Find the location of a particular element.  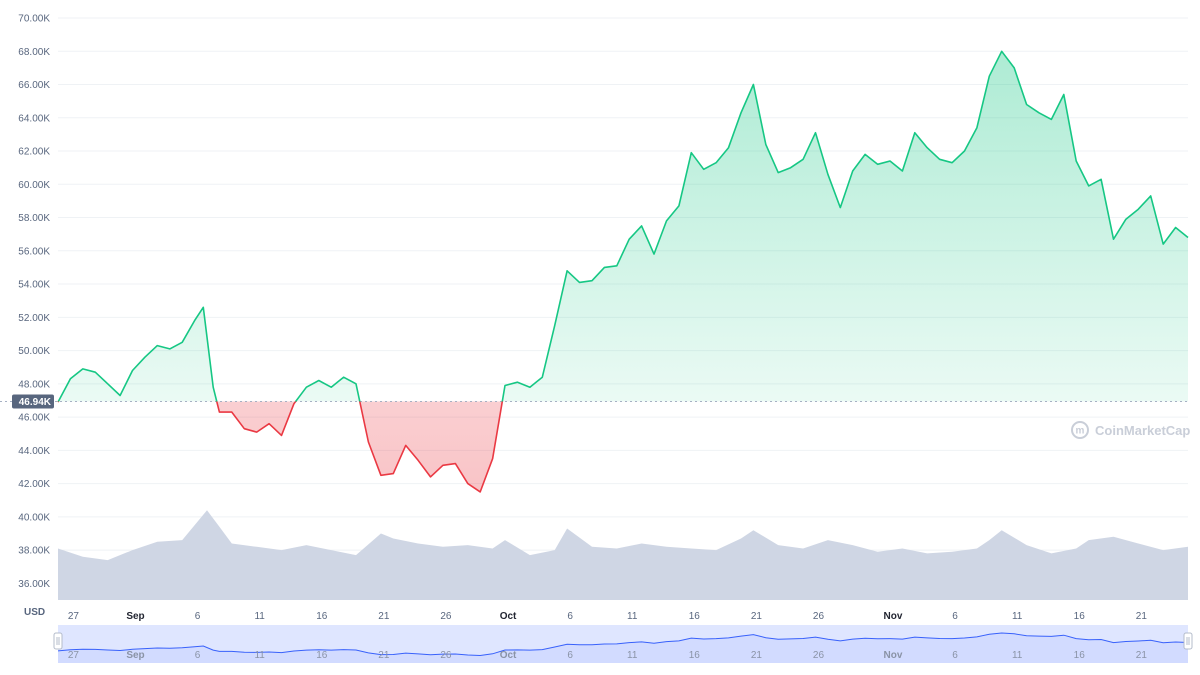

navigator-tick-label: Sep is located at coordinates (135, 655).